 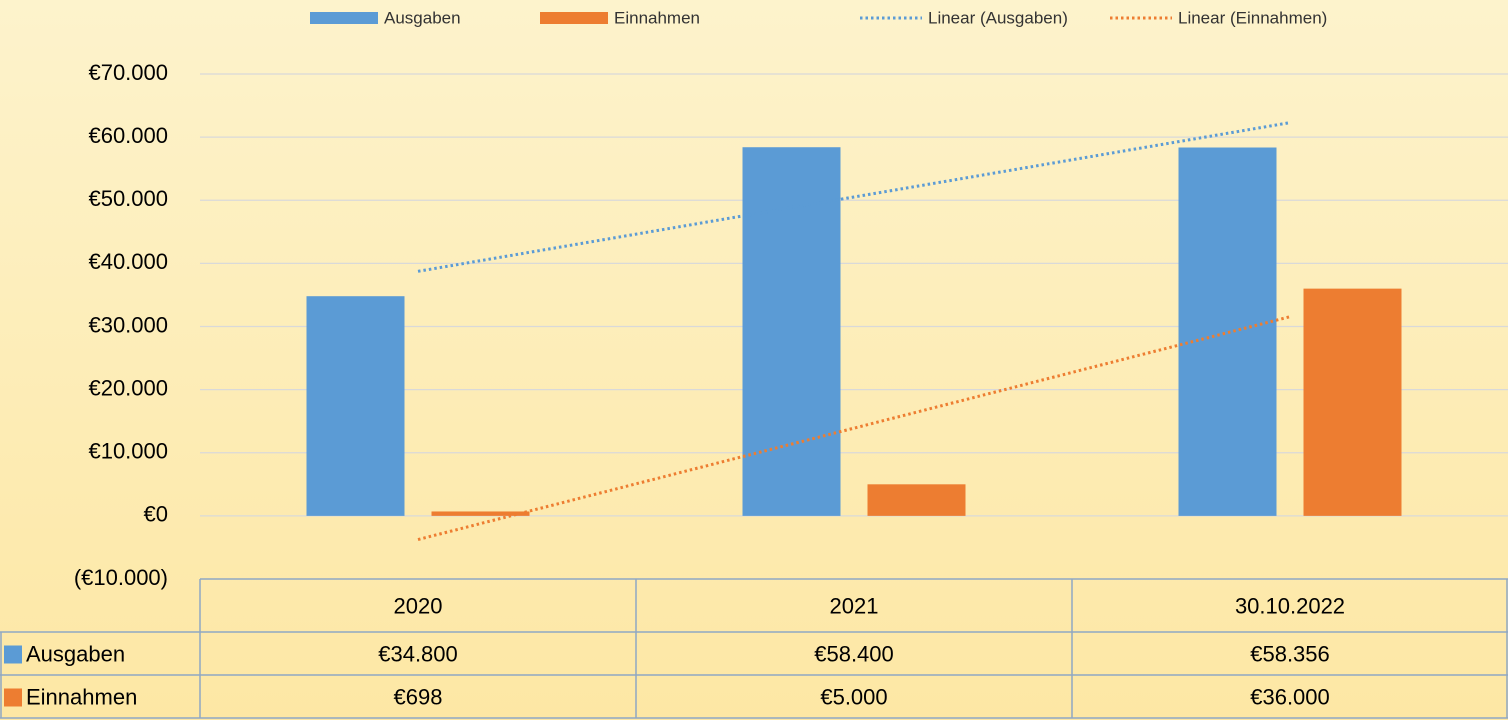 What do you see at coordinates (128, 324) in the screenshot?
I see `y-tick-label: €30.000` at bounding box center [128, 324].